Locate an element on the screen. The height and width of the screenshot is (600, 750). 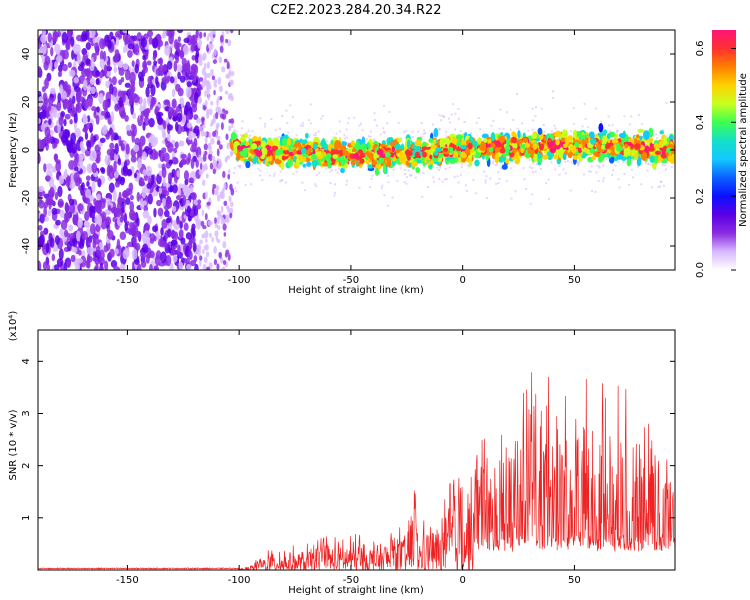
spectrogram-x-tick-label: -100 is located at coordinates (239, 280).